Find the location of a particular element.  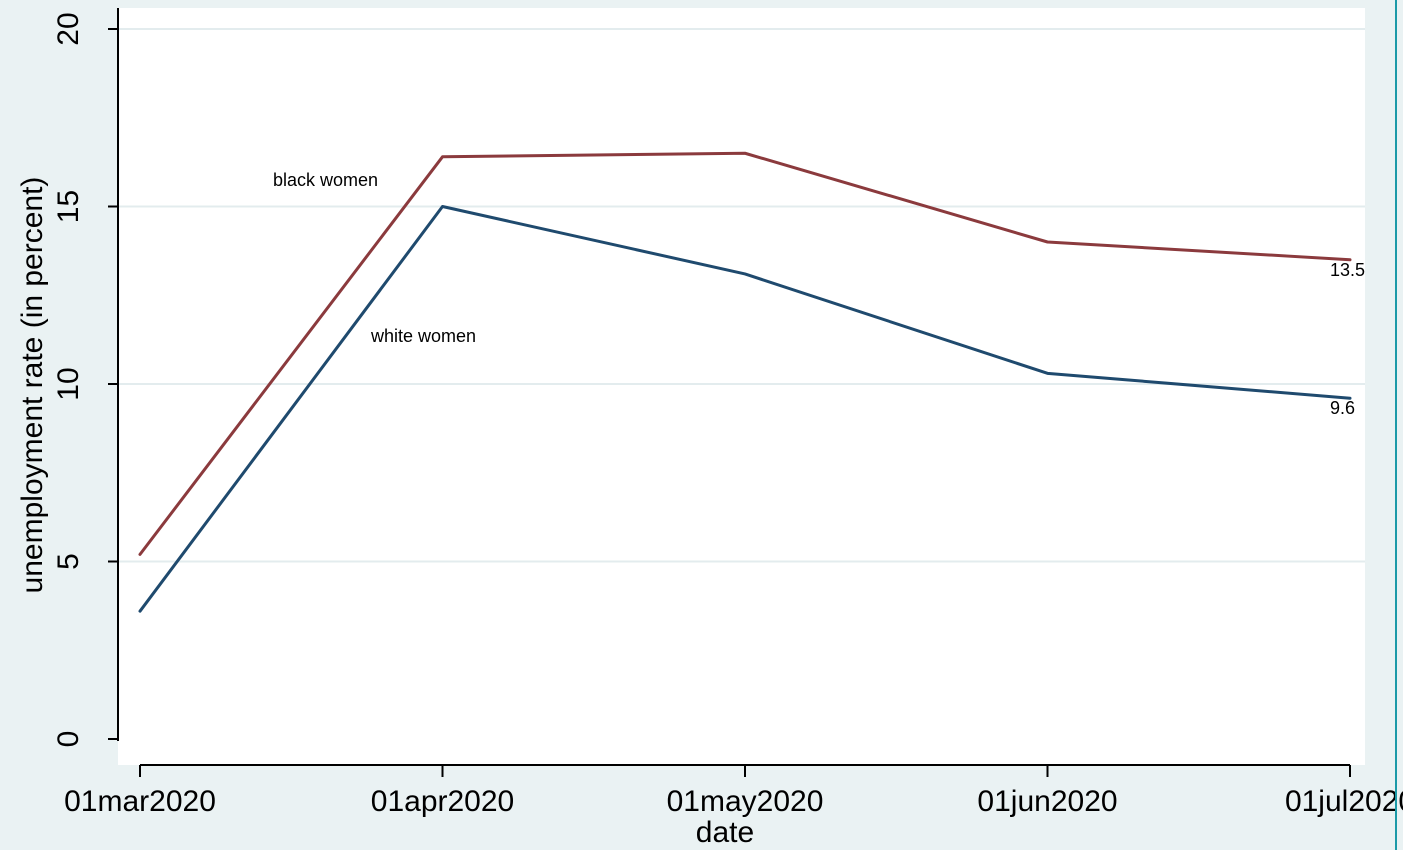

x-axis-title: date is located at coordinates (725, 832).